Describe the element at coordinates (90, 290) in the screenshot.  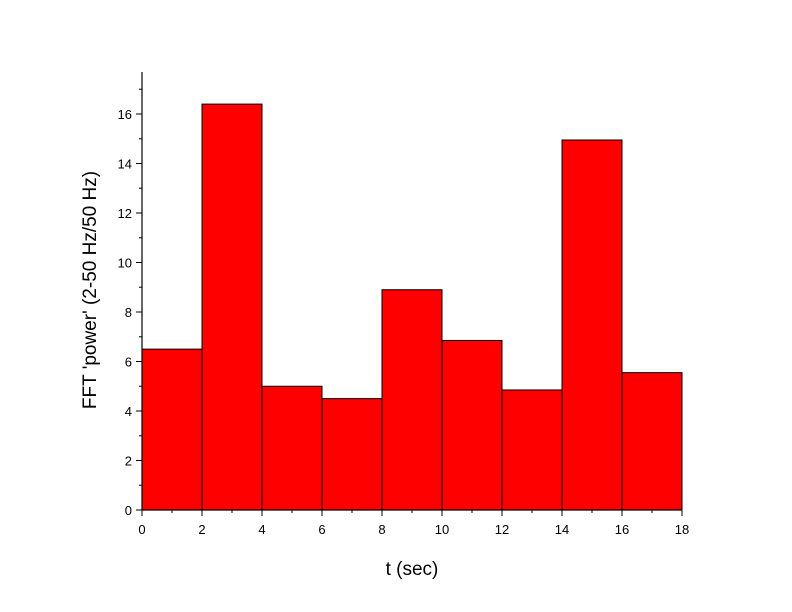
I see `y-axis-title: FFT 'power' (2-50 Hz/50 Hz)` at that location.